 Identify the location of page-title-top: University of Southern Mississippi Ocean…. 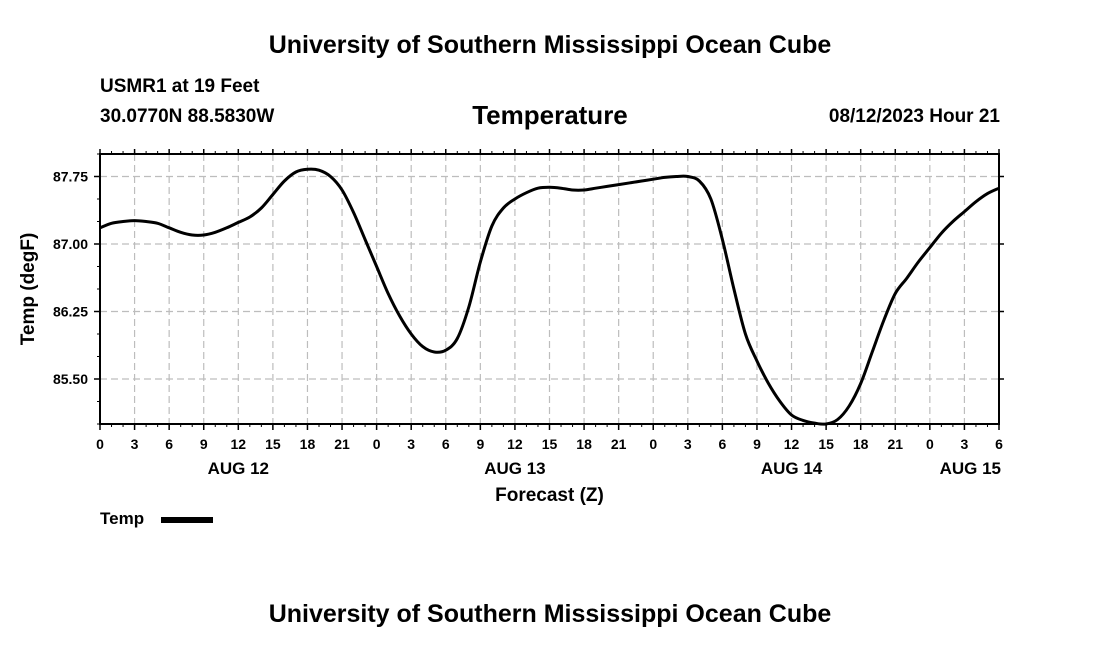
(550, 45).